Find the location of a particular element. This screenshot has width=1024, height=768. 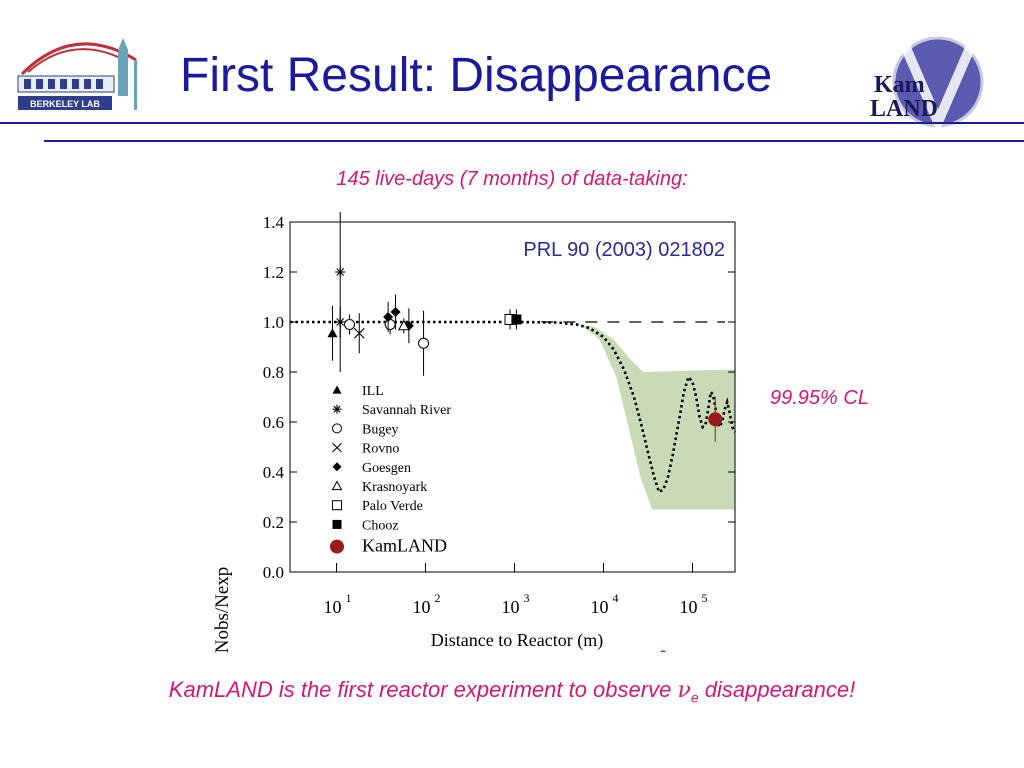

x-tick-label-1: 10 is located at coordinates (422, 607).